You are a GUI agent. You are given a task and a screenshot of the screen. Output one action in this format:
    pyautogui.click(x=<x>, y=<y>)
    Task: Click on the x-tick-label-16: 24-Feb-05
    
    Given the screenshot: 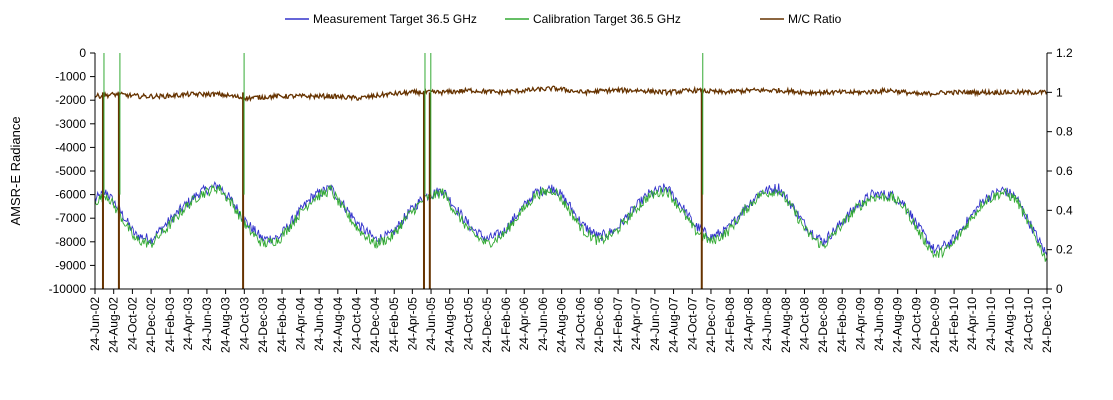 What is the action you would take?
    pyautogui.click(x=394, y=325)
    